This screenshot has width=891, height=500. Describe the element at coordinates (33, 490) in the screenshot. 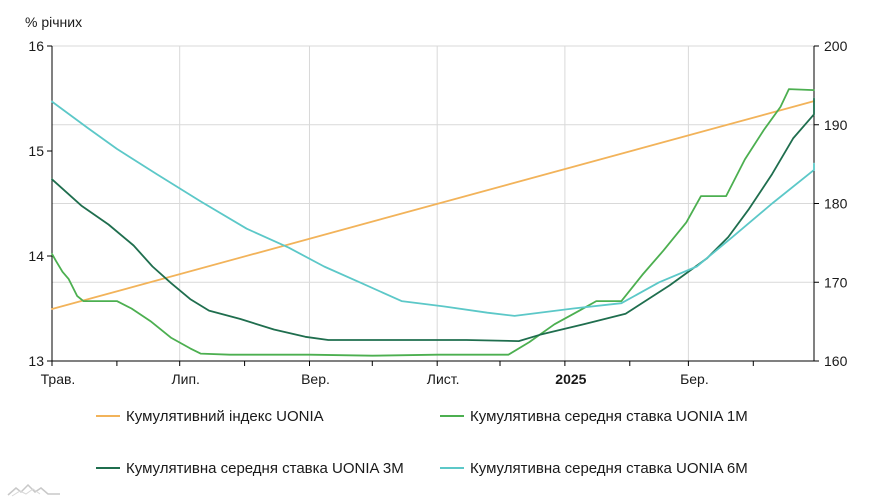

I see `logo-icon` at that location.